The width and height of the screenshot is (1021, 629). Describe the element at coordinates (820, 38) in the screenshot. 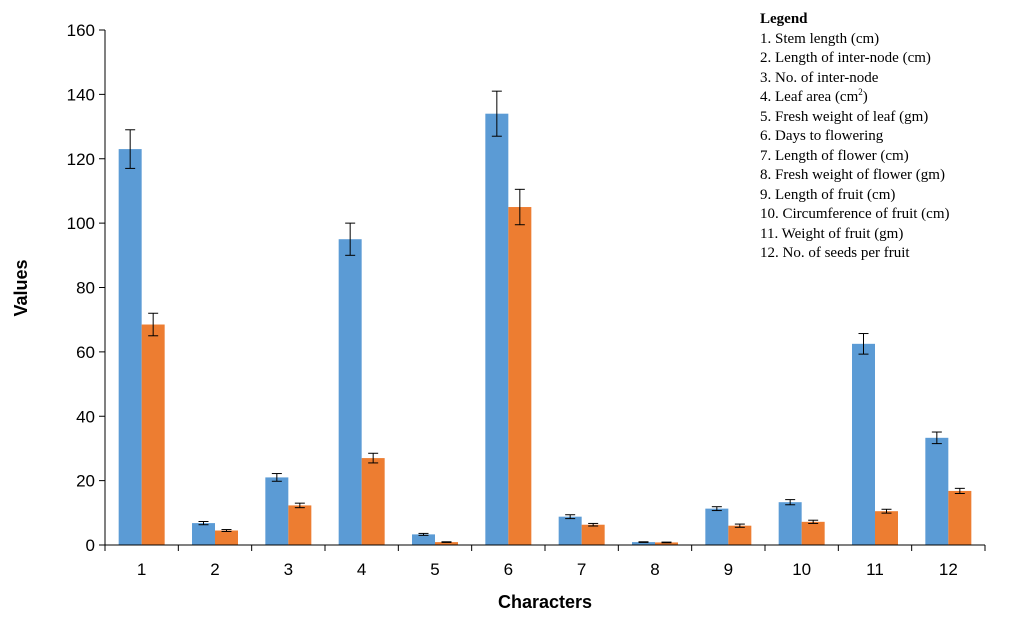

I see `legend-item-1: 1. Stem length (cm)` at that location.